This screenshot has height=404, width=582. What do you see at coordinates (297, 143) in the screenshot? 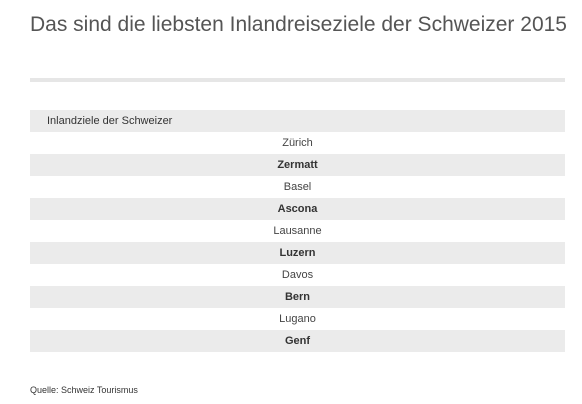
I see `table-row: Zürich` at bounding box center [297, 143].